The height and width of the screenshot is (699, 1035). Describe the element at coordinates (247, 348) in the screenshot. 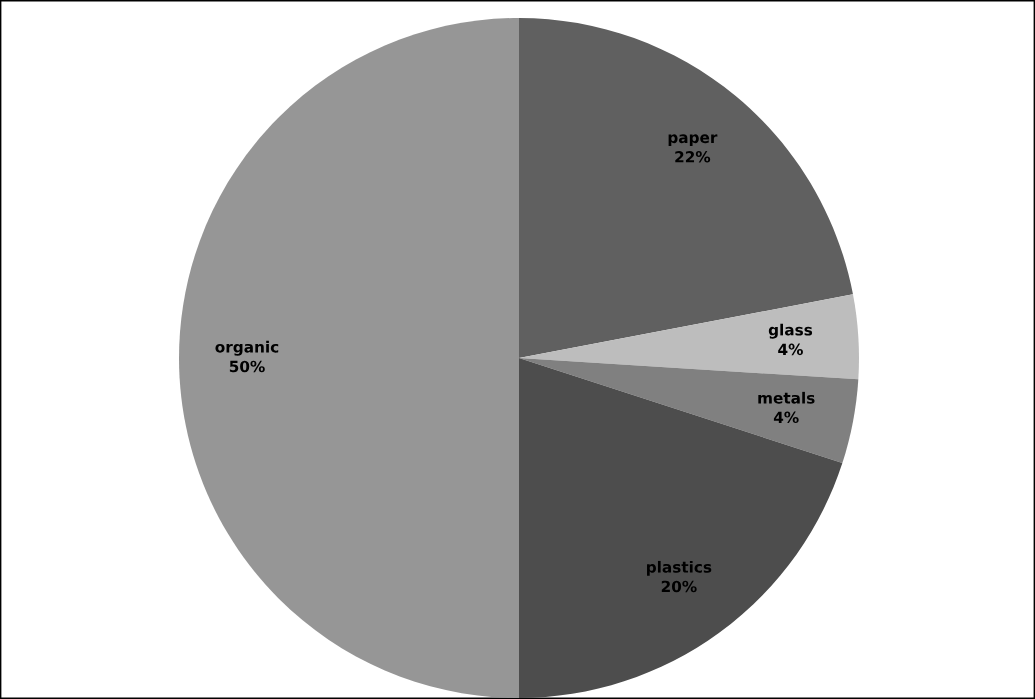

I see `slice-label: organic` at that location.